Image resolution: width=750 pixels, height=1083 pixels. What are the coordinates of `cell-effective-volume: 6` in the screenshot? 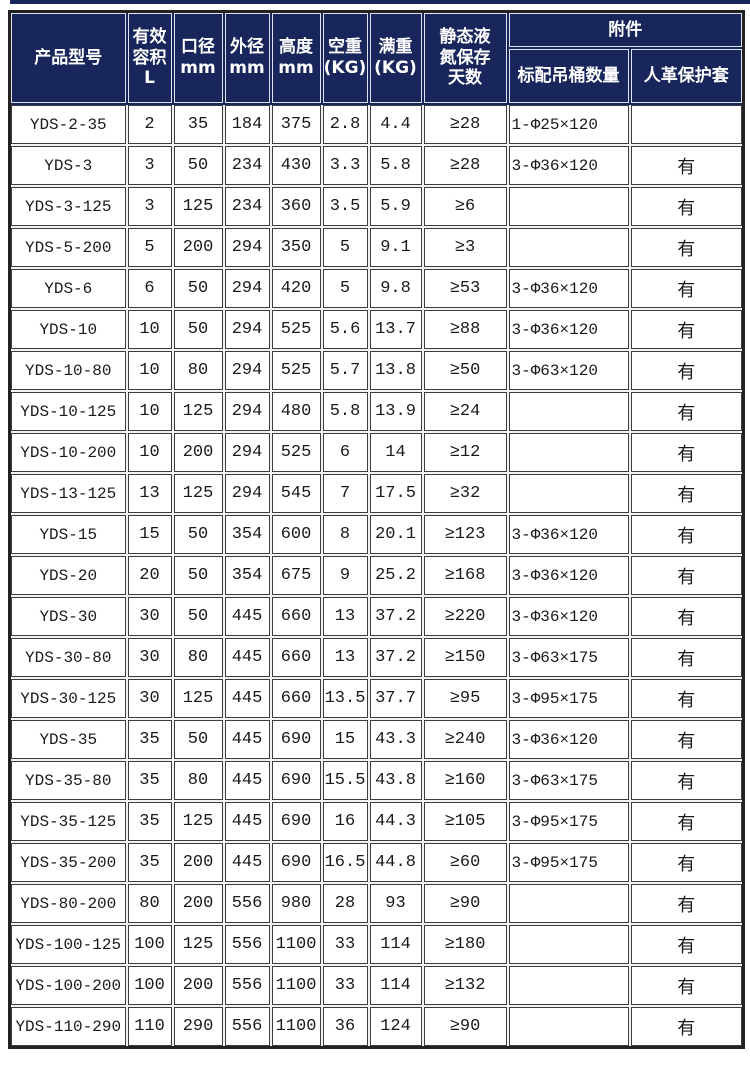 It's located at (149, 288).